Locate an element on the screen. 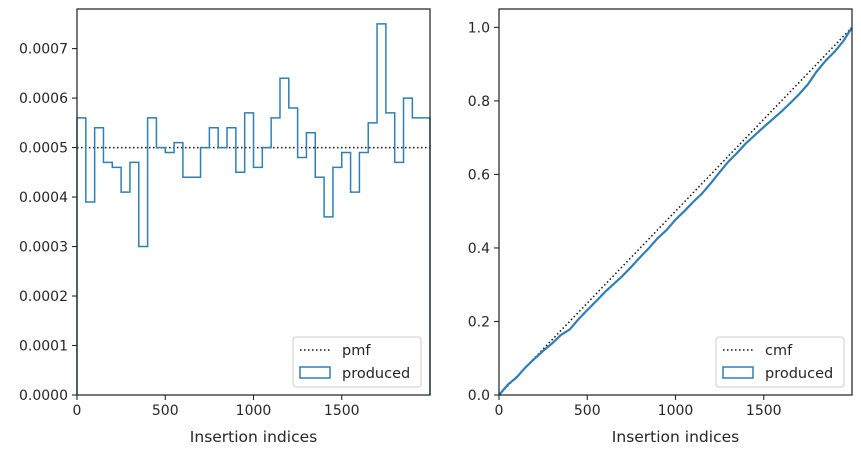  legend-produced-marker-right is located at coordinates (738, 372).